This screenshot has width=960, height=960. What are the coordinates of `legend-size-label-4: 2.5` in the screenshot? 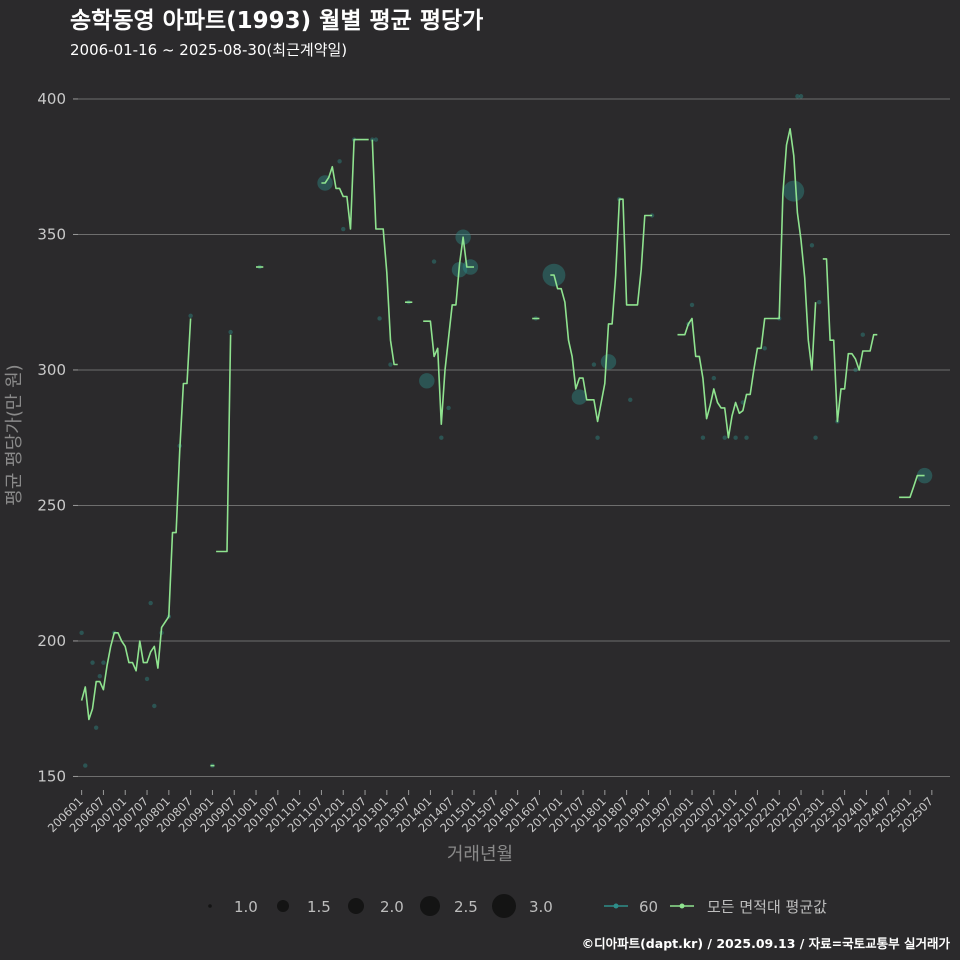 It's located at (466, 907).